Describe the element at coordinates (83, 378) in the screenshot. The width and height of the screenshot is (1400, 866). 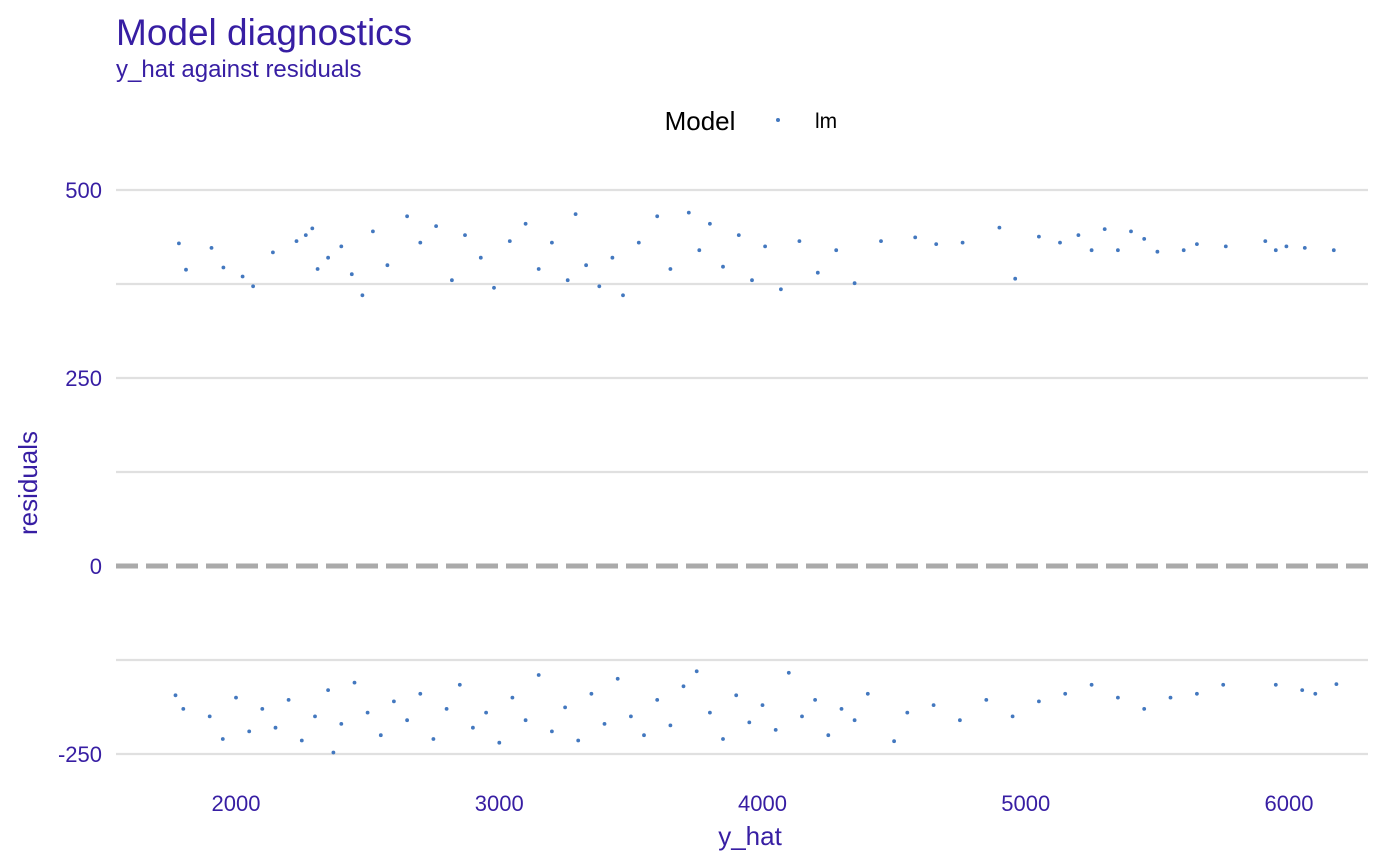
I see `y-tick-label: 250` at that location.